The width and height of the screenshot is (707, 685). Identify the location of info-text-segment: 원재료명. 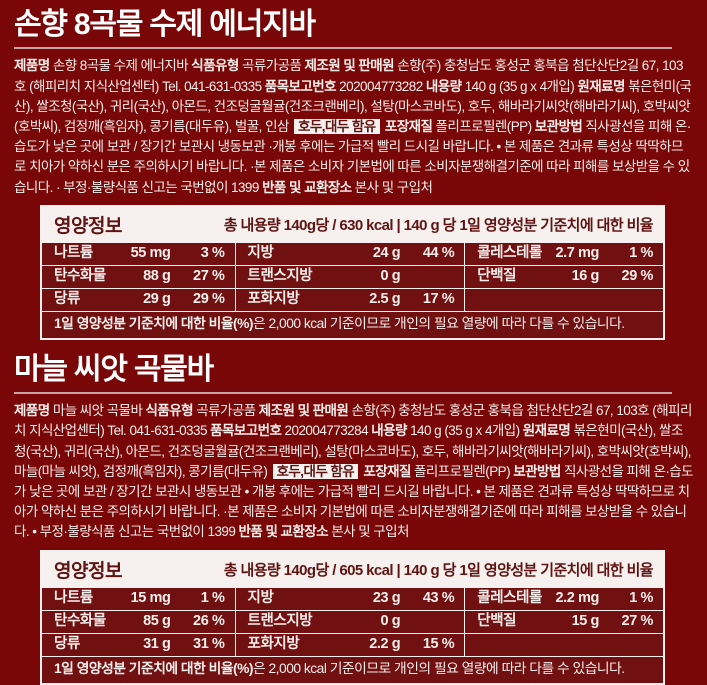
(546, 431).